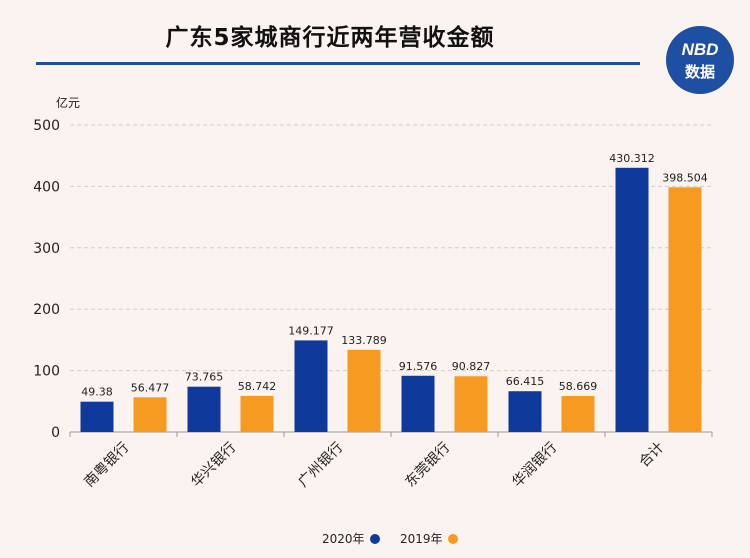  What do you see at coordinates (364, 340) in the screenshot?
I see `bar-value-label: 133.789` at bounding box center [364, 340].